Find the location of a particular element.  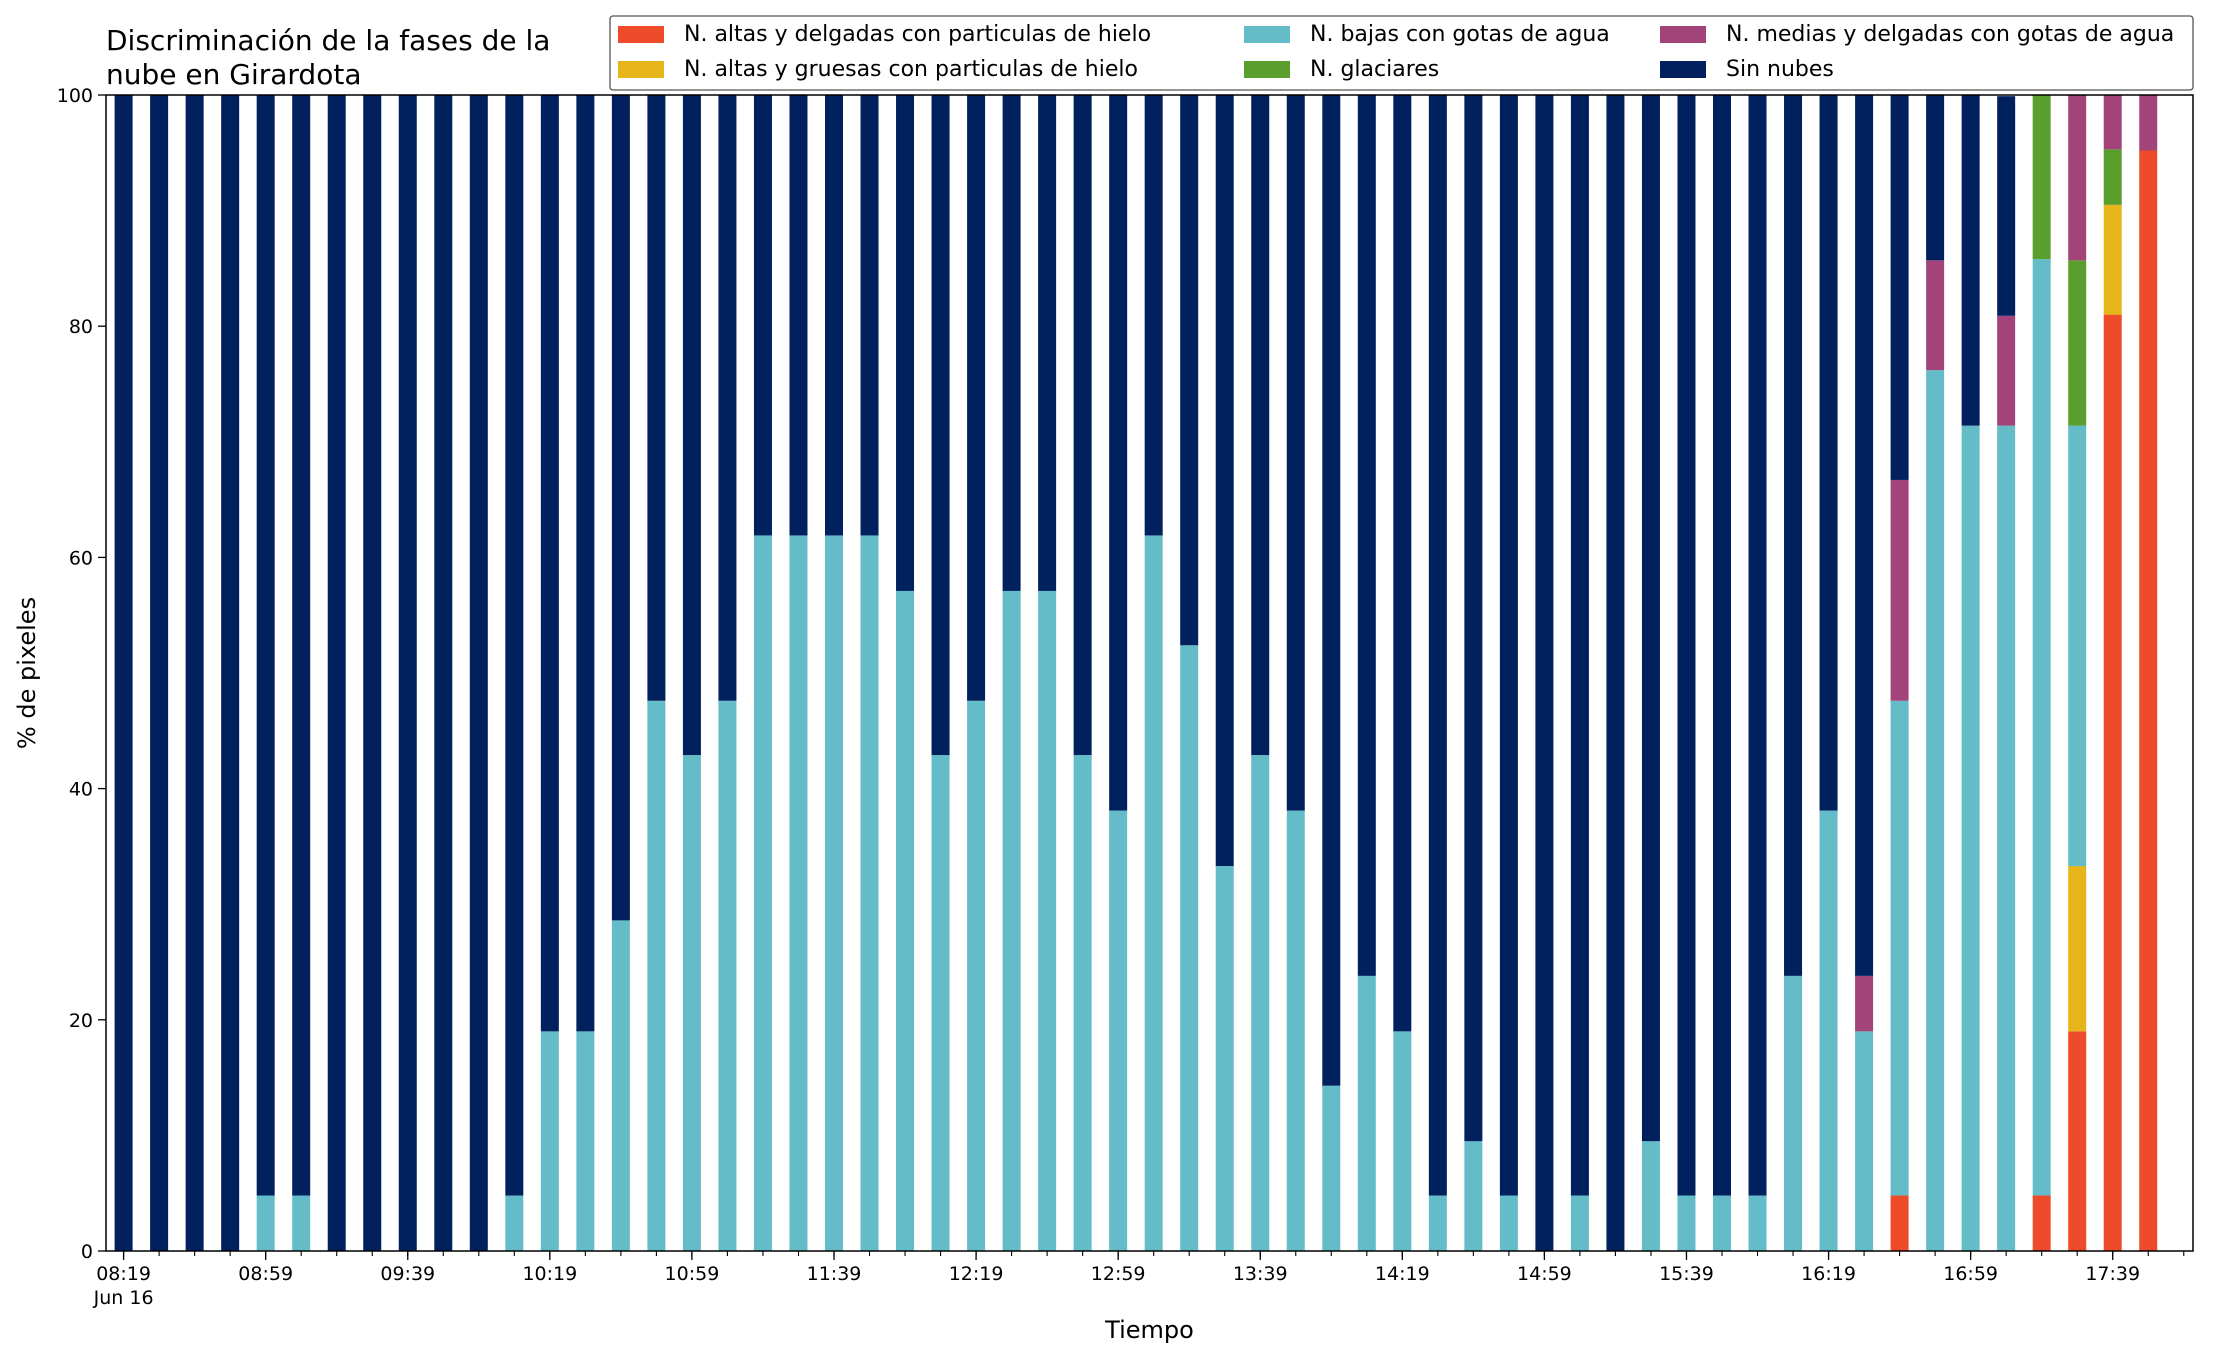

legend-label: N. bajas con gotas de agua is located at coordinates (1460, 34).